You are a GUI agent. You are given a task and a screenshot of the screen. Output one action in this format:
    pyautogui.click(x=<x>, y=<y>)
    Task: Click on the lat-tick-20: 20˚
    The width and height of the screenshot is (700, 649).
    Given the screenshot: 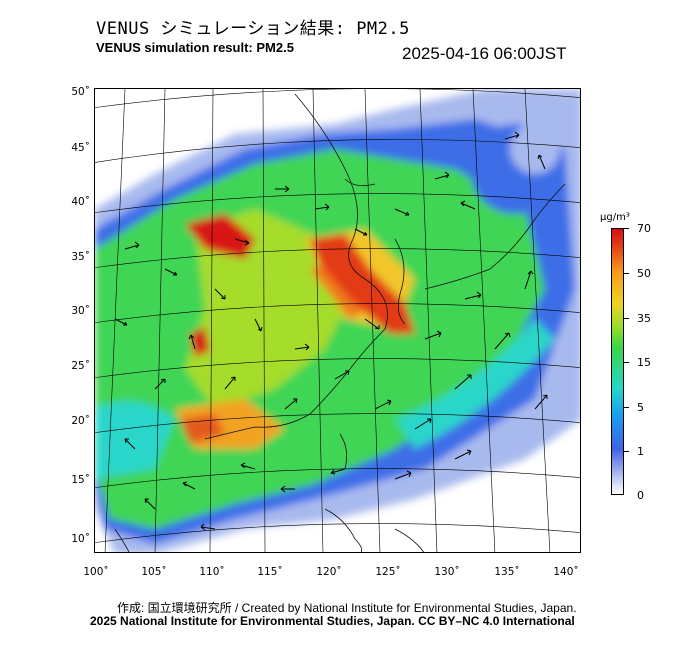 What is the action you would take?
    pyautogui.click(x=80, y=421)
    